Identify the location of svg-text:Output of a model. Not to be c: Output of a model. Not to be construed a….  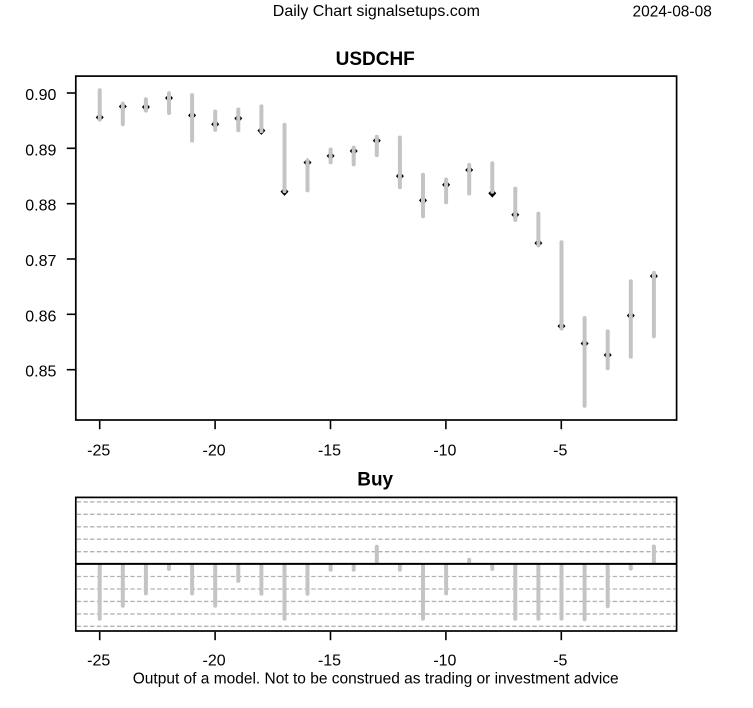
(376, 679).